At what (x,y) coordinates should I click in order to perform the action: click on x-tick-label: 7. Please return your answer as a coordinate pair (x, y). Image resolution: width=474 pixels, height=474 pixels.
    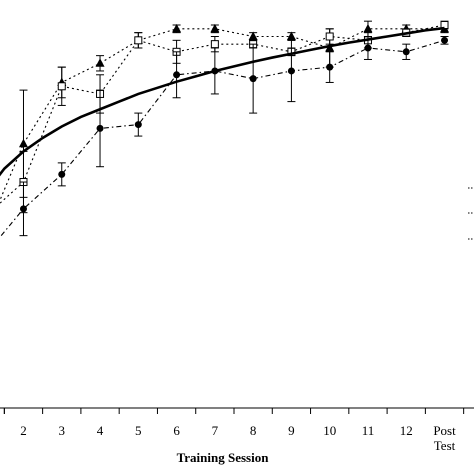
    Looking at the image, I should click on (215, 430).